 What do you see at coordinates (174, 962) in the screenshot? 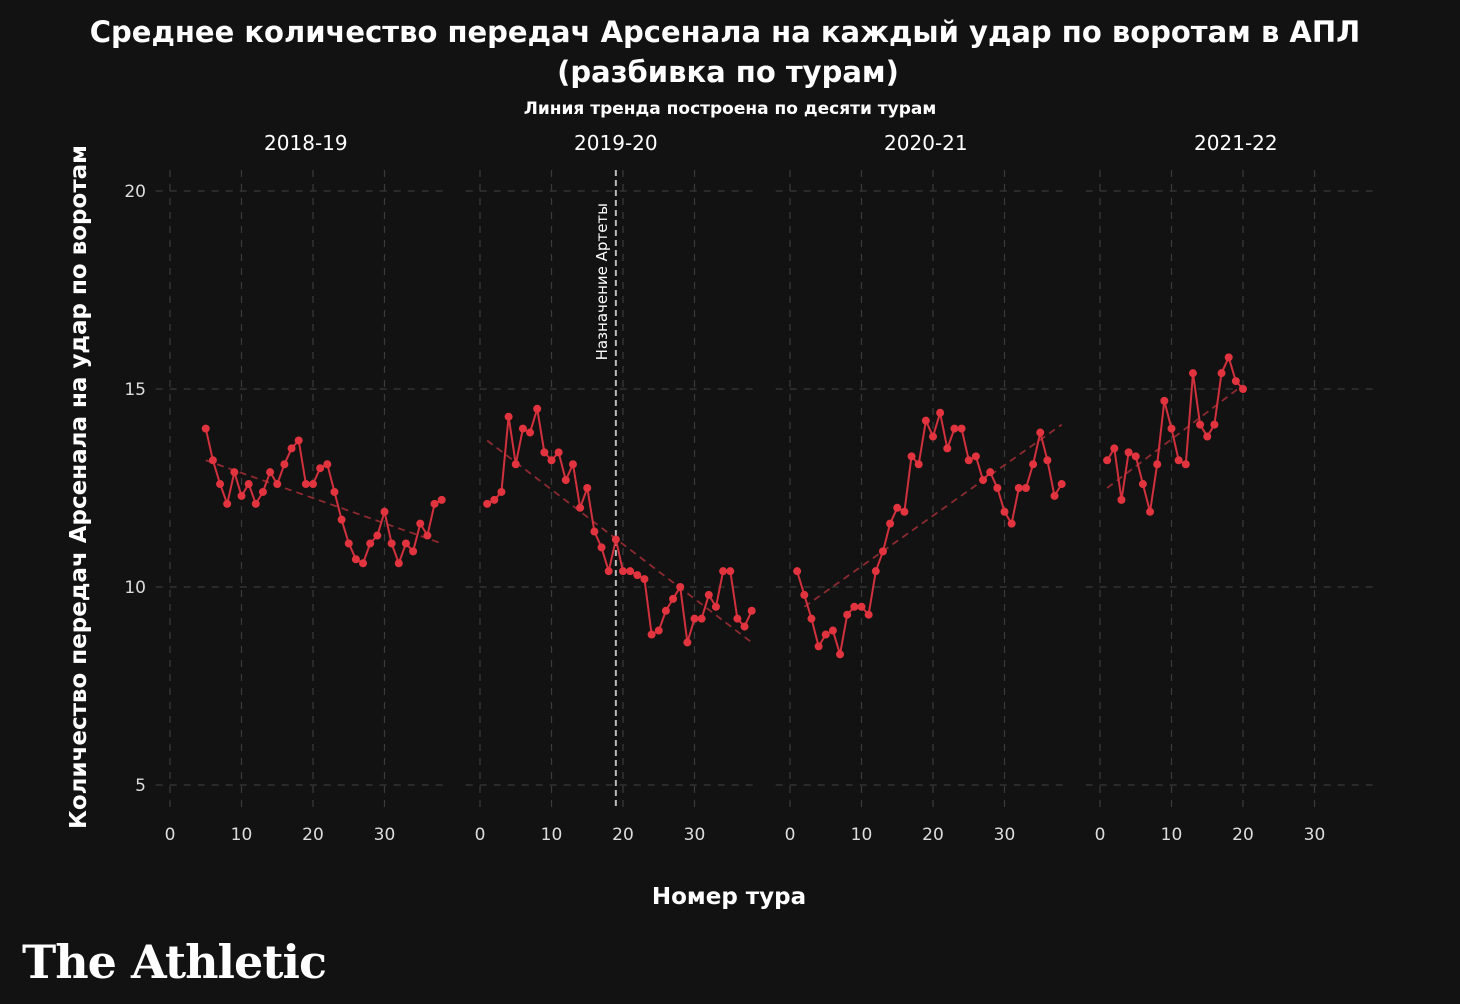
I see `the-athletic-logo: The Athletic` at bounding box center [174, 962].